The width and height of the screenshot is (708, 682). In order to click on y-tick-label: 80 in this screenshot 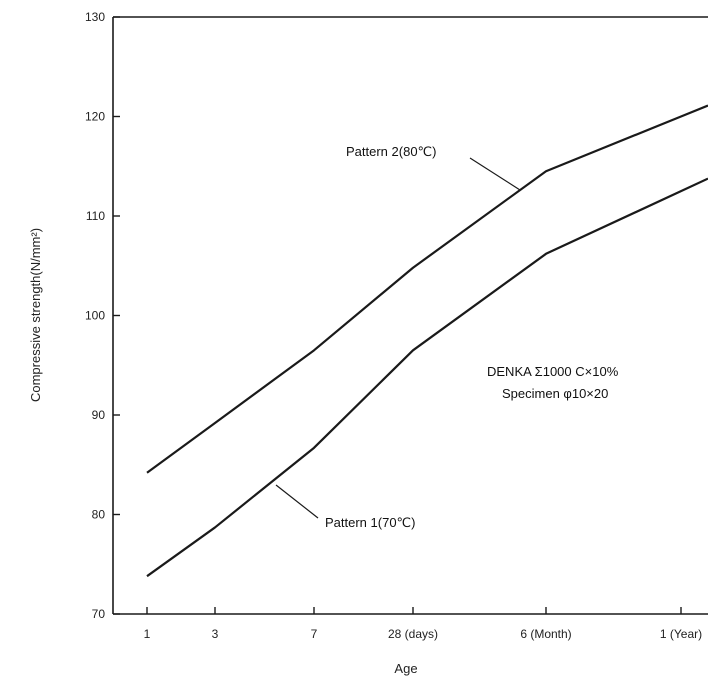, I will do `click(99, 515)`.